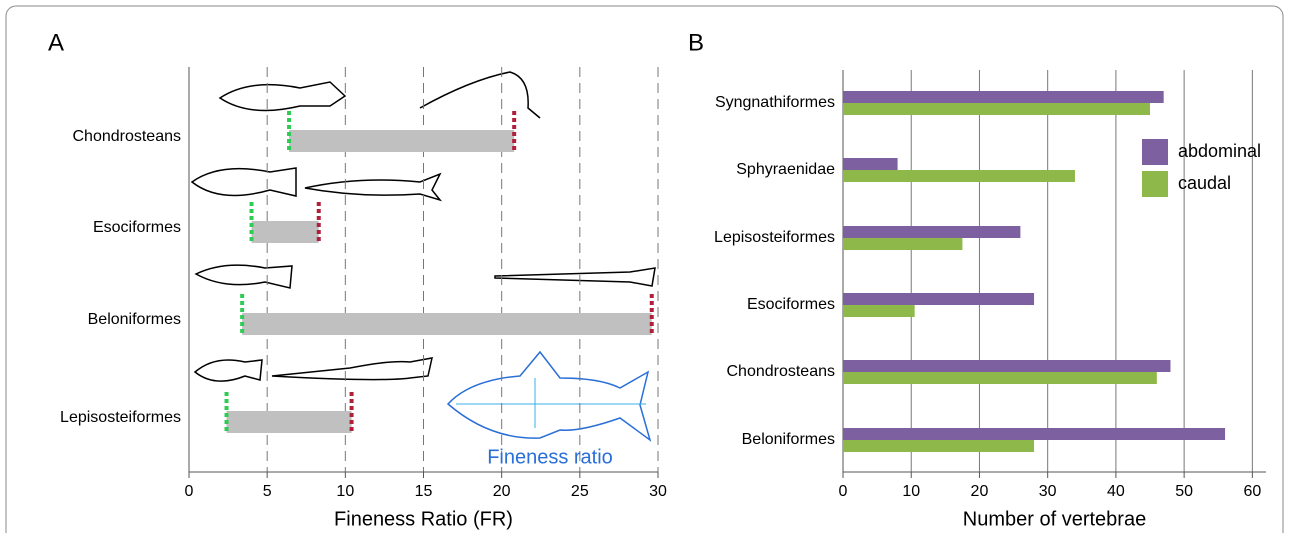 The width and height of the screenshot is (1290, 538). What do you see at coordinates (1204, 183) in the screenshot?
I see `legend-label: caudal` at bounding box center [1204, 183].